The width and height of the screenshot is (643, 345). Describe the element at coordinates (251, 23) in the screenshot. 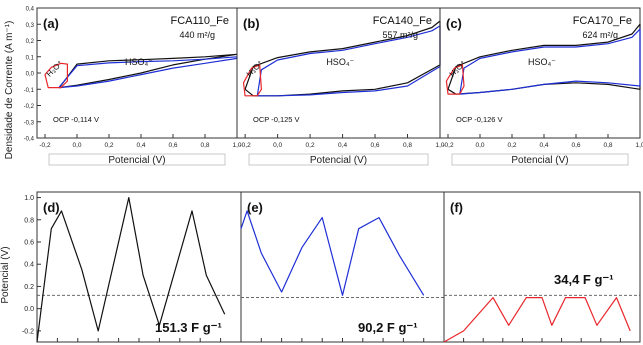

I see `panel-label: (b)` at that location.